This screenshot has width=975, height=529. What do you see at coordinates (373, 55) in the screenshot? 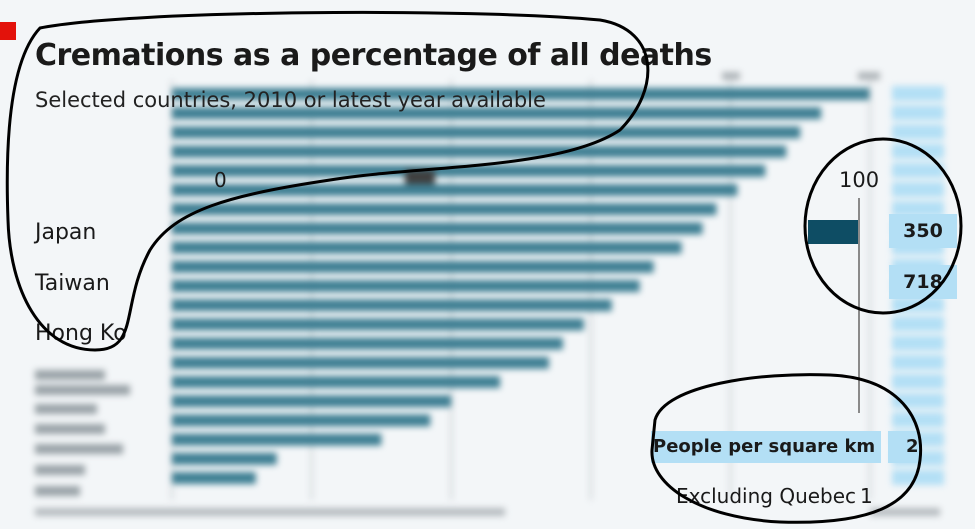
I see `chart-title: Cremations as a percentage of all deaths` at bounding box center [373, 55].